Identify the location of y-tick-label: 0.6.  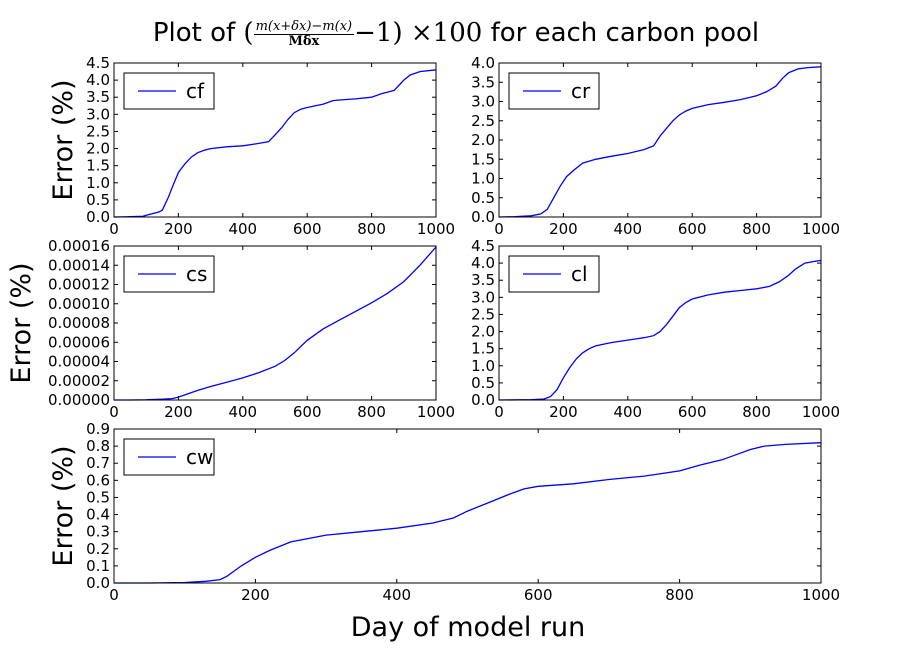
(98, 480).